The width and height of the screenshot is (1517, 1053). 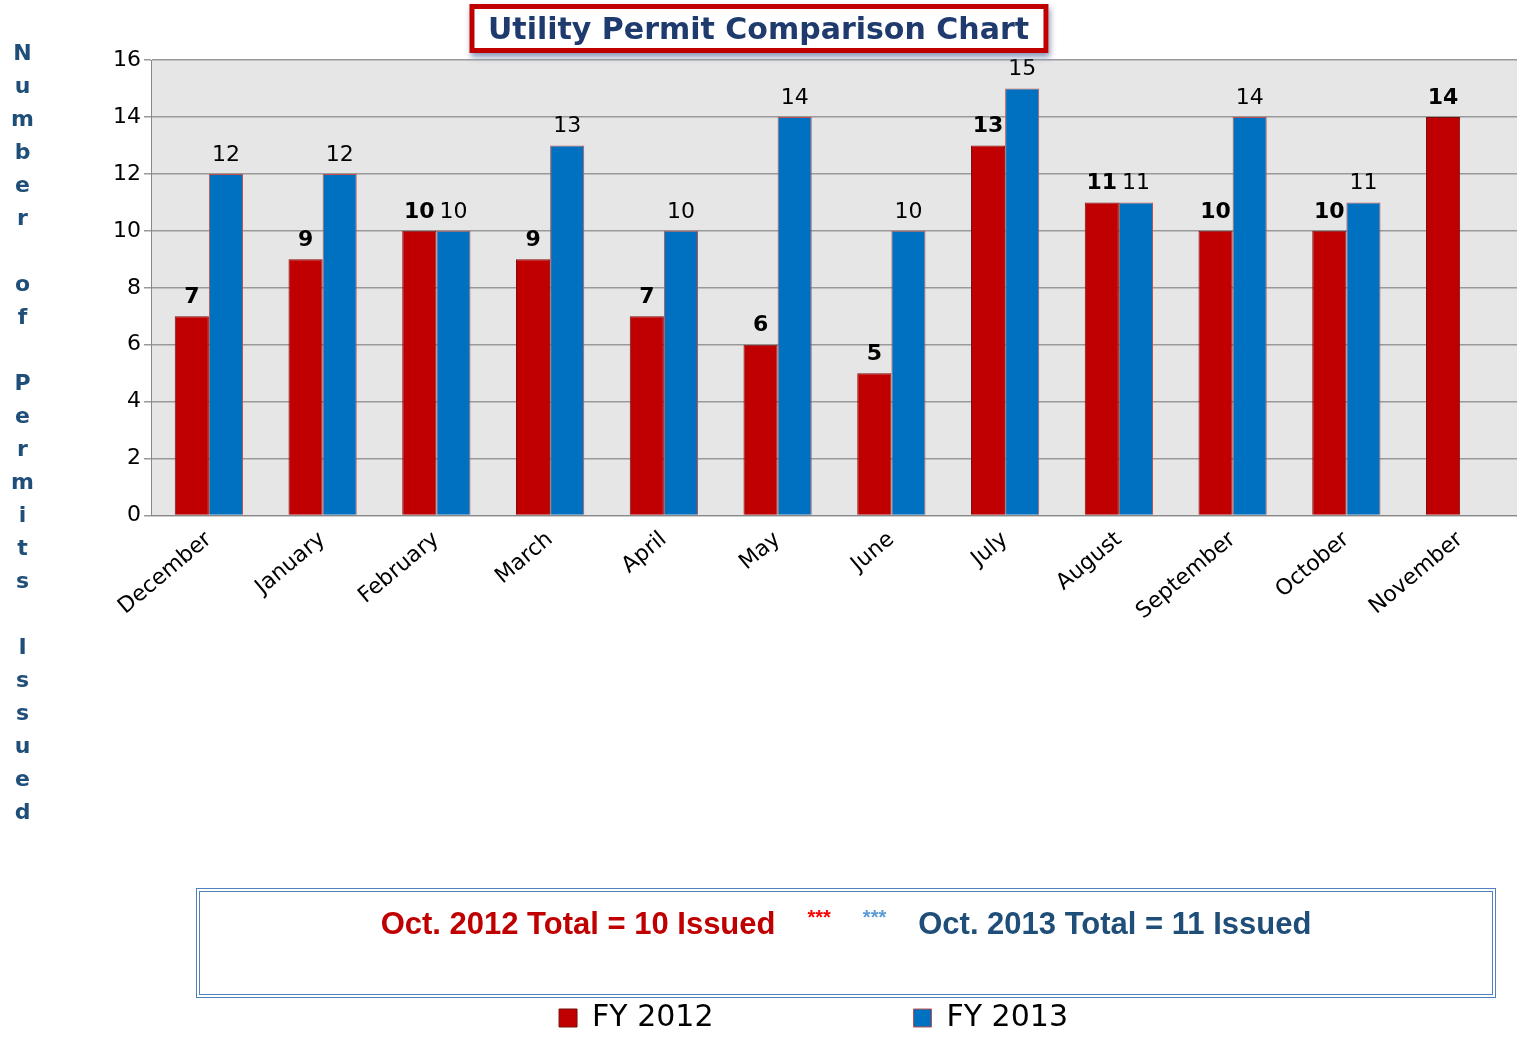 What do you see at coordinates (874, 352) in the screenshot?
I see `data-label: 5` at bounding box center [874, 352].